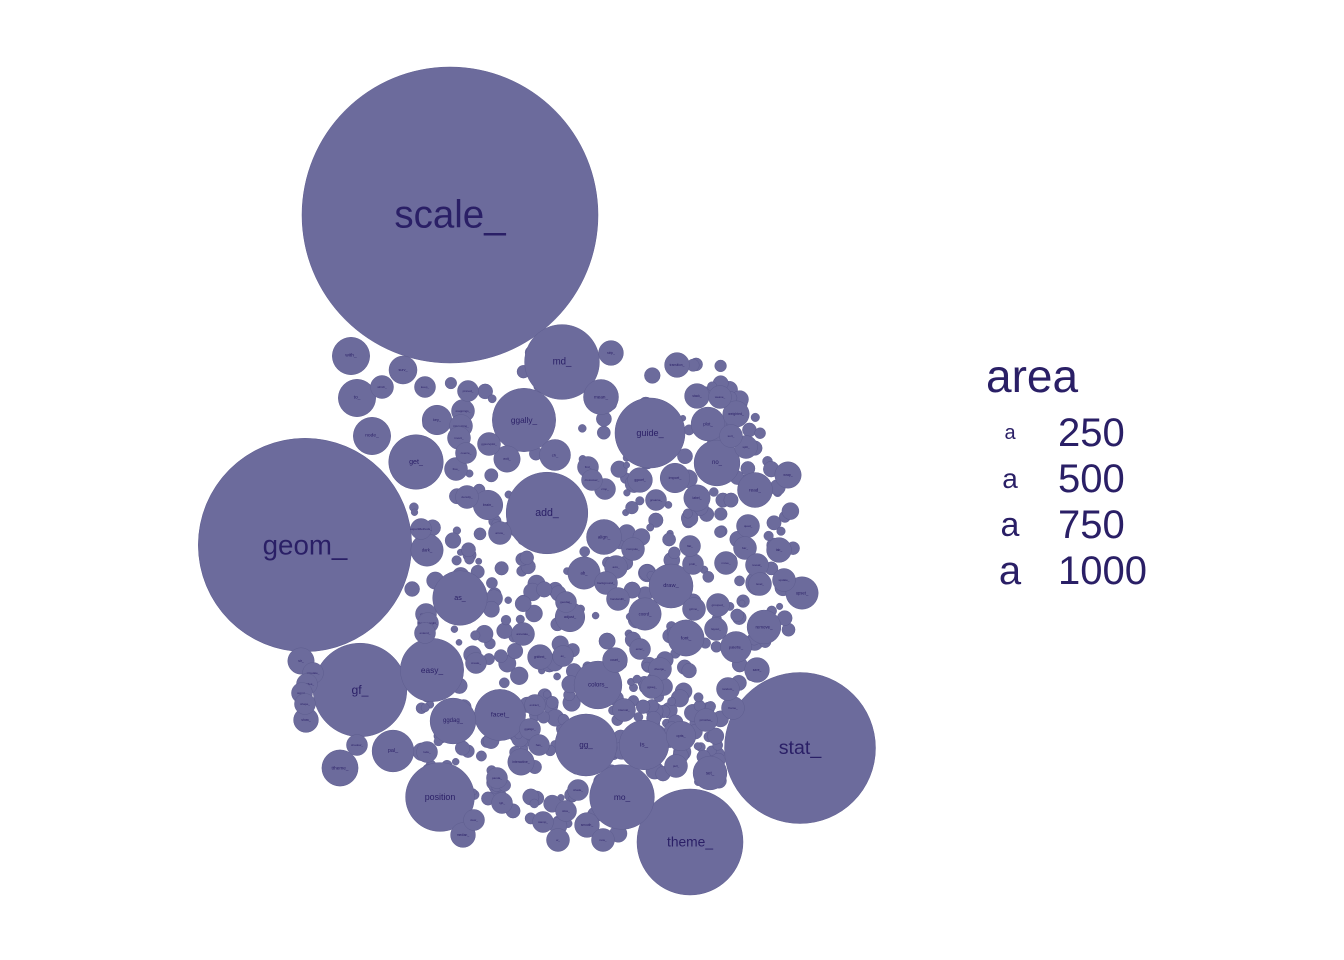 The width and height of the screenshot is (1344, 960). Describe the element at coordinates (450, 215) in the screenshot. I see `bubble-label: scale_` at that location.